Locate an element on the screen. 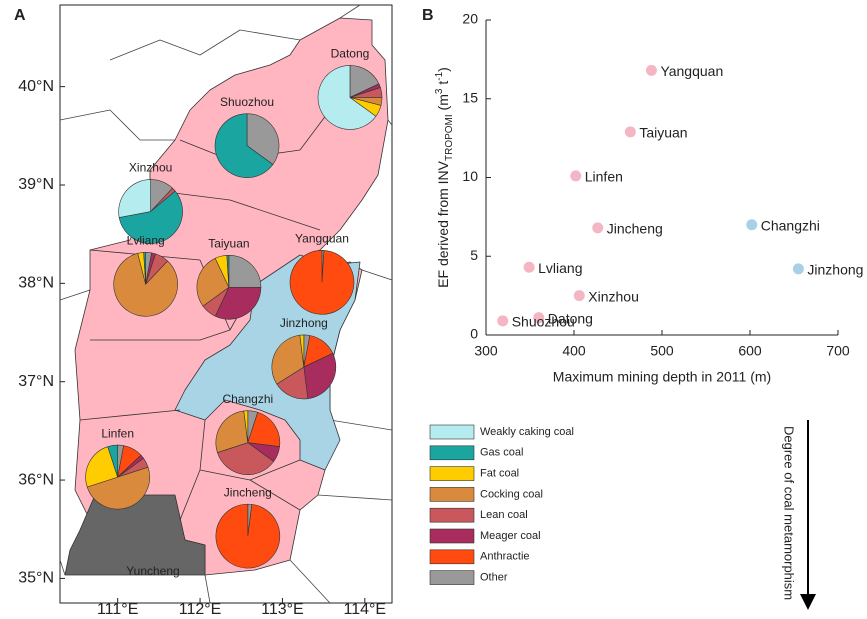 This screenshot has width=867, height=619. y-axis-label-part: -1 is located at coordinates (439, 75).